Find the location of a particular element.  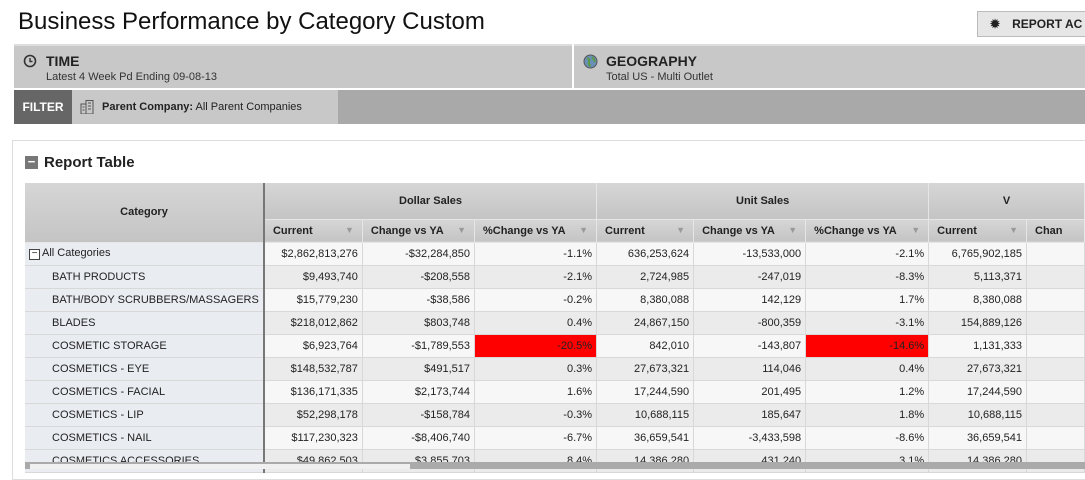

time-selector: TIME Latest 4 Week Pd Ending 09-08-13 is located at coordinates (293, 66).